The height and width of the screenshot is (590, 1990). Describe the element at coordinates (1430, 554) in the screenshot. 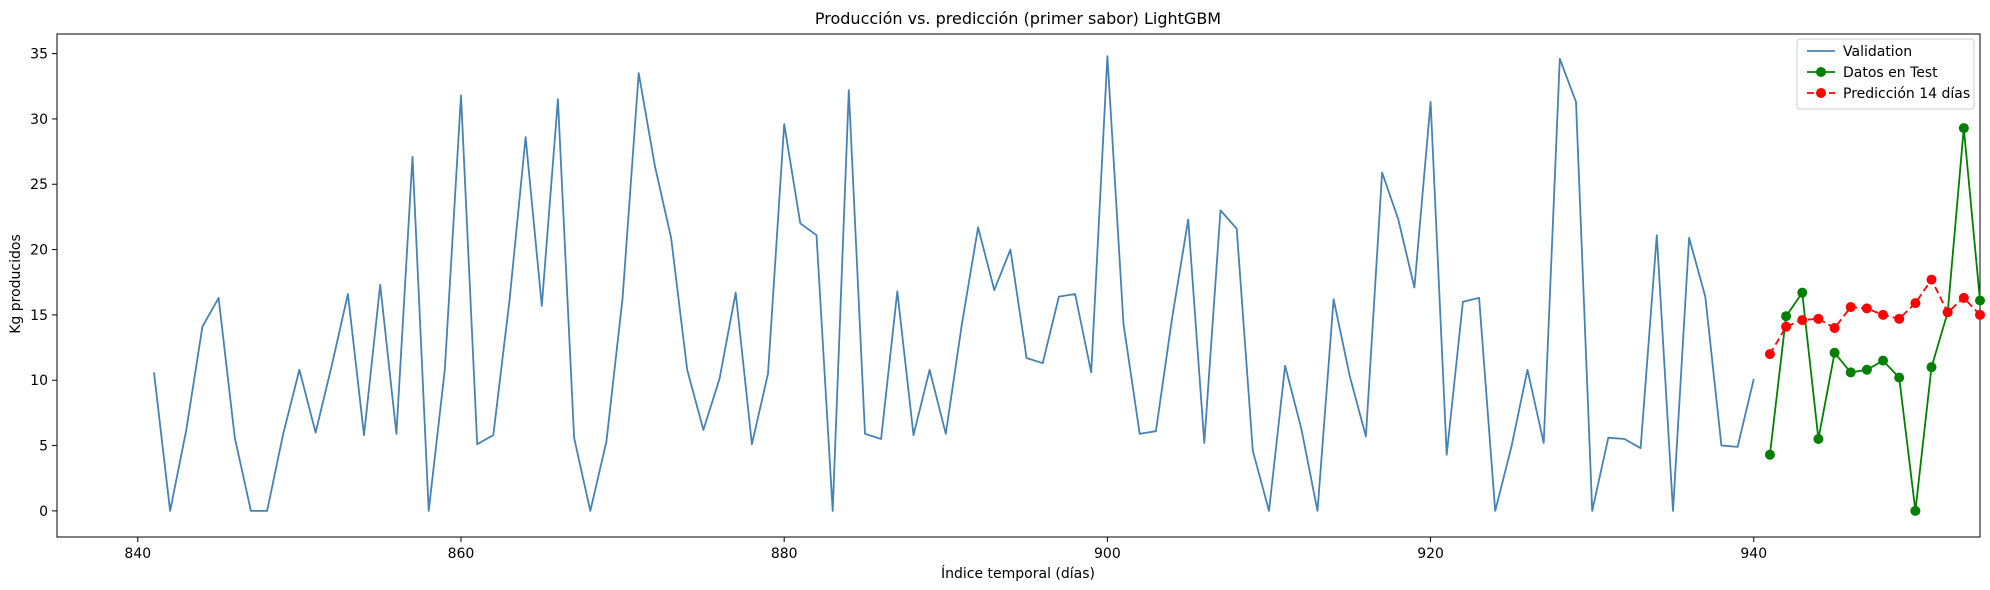

I see `x-tick-label: 920` at that location.